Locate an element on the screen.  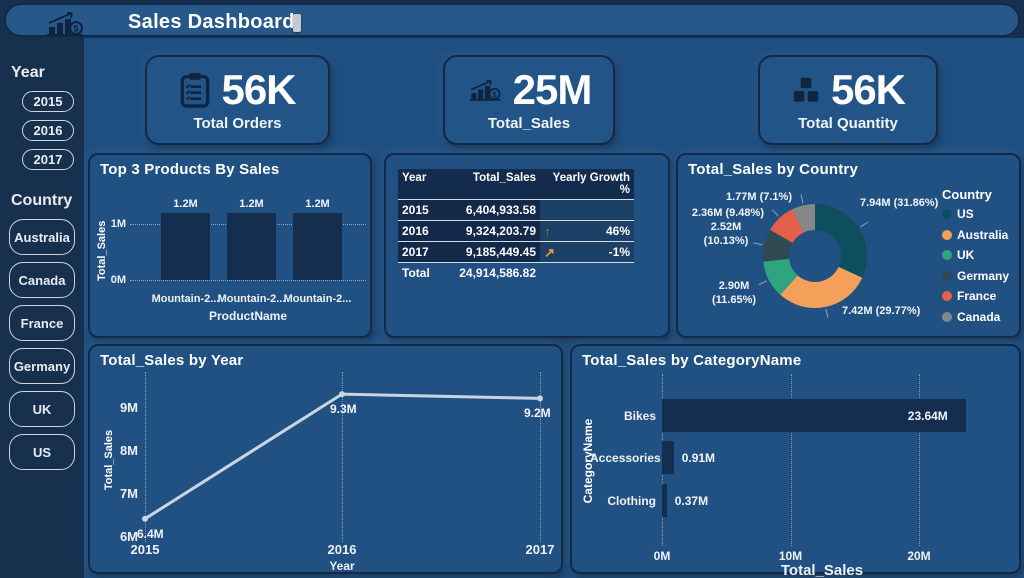
bar-value-label: 1.2M is located at coordinates (317, 203).